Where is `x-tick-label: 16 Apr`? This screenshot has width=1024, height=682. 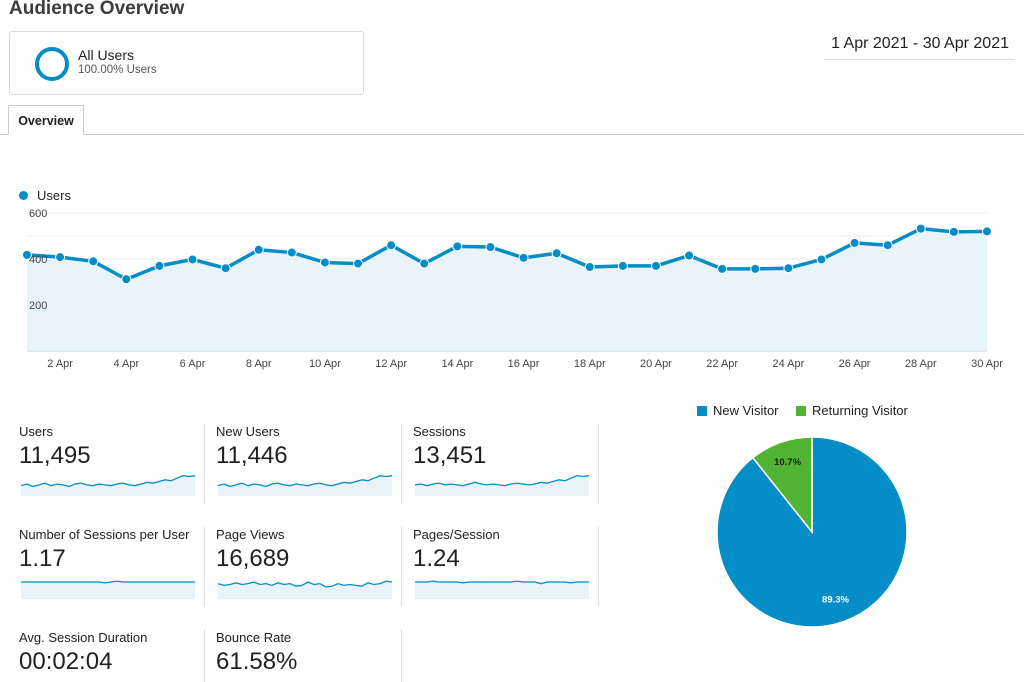
x-tick-label: 16 Apr is located at coordinates (524, 364).